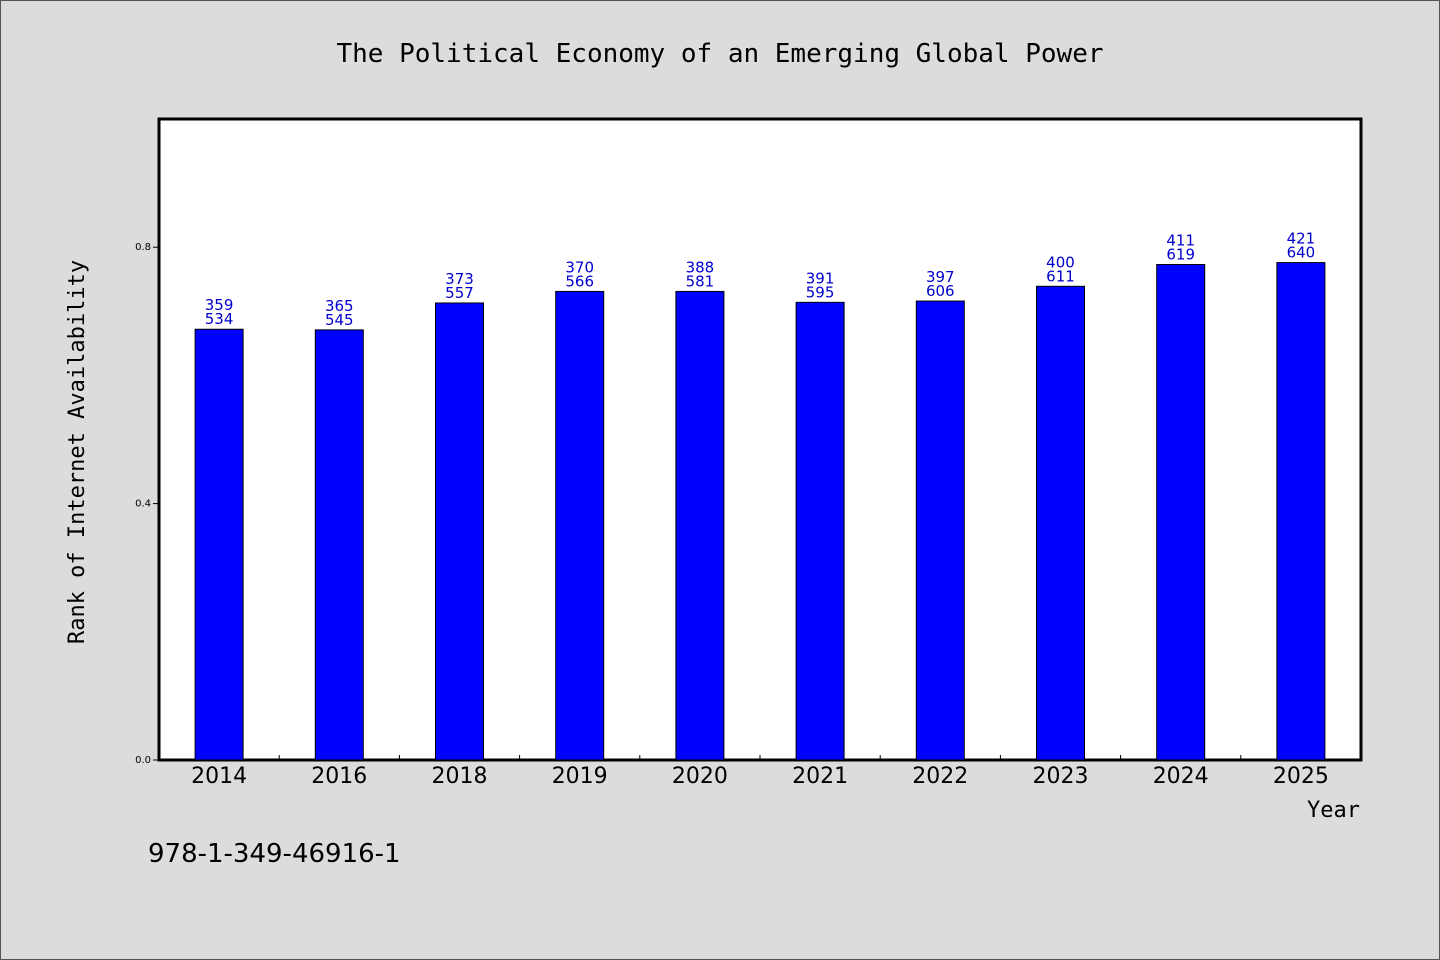 The width and height of the screenshot is (1440, 960). What do you see at coordinates (77, 452) in the screenshot?
I see `y-axis-title: Rank of Internet Availability` at bounding box center [77, 452].